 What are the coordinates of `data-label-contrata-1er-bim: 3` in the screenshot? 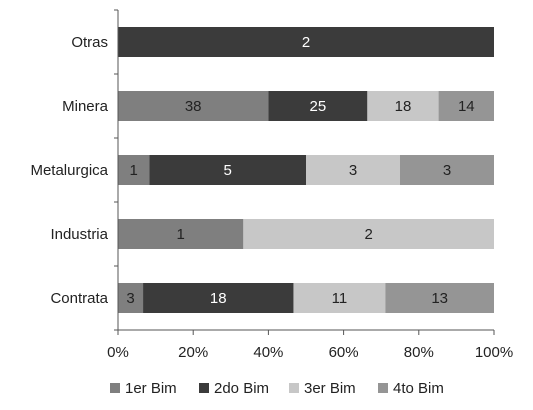 It's located at (130, 298).